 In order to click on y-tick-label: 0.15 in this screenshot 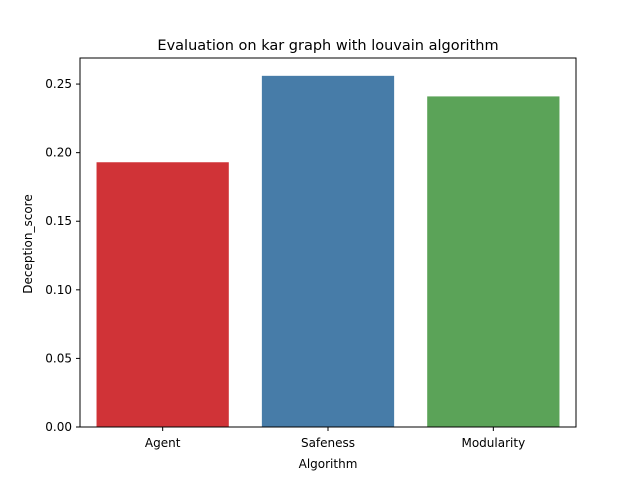, I will do `click(58, 221)`.